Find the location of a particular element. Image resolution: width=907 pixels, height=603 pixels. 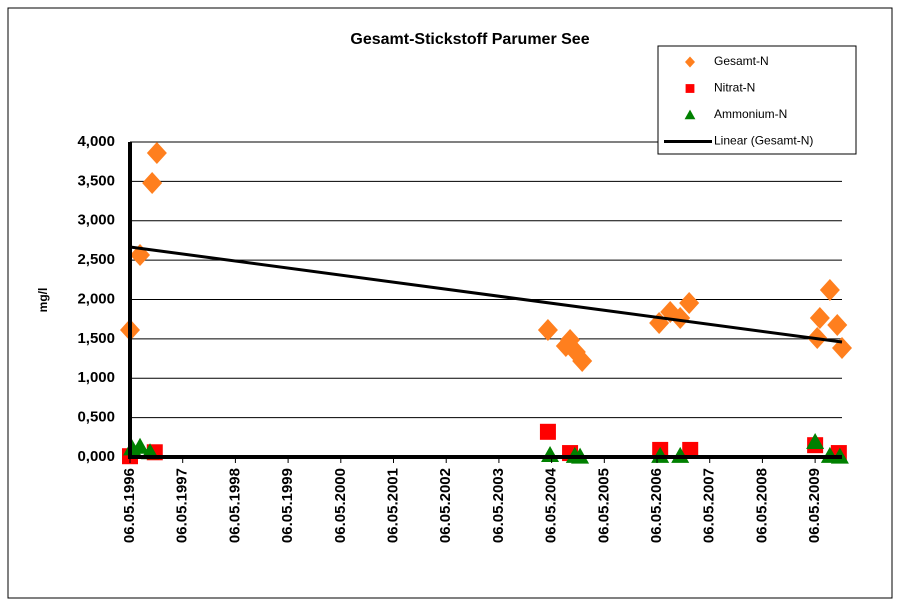

legend-label: Nitrat-N is located at coordinates (734, 88).